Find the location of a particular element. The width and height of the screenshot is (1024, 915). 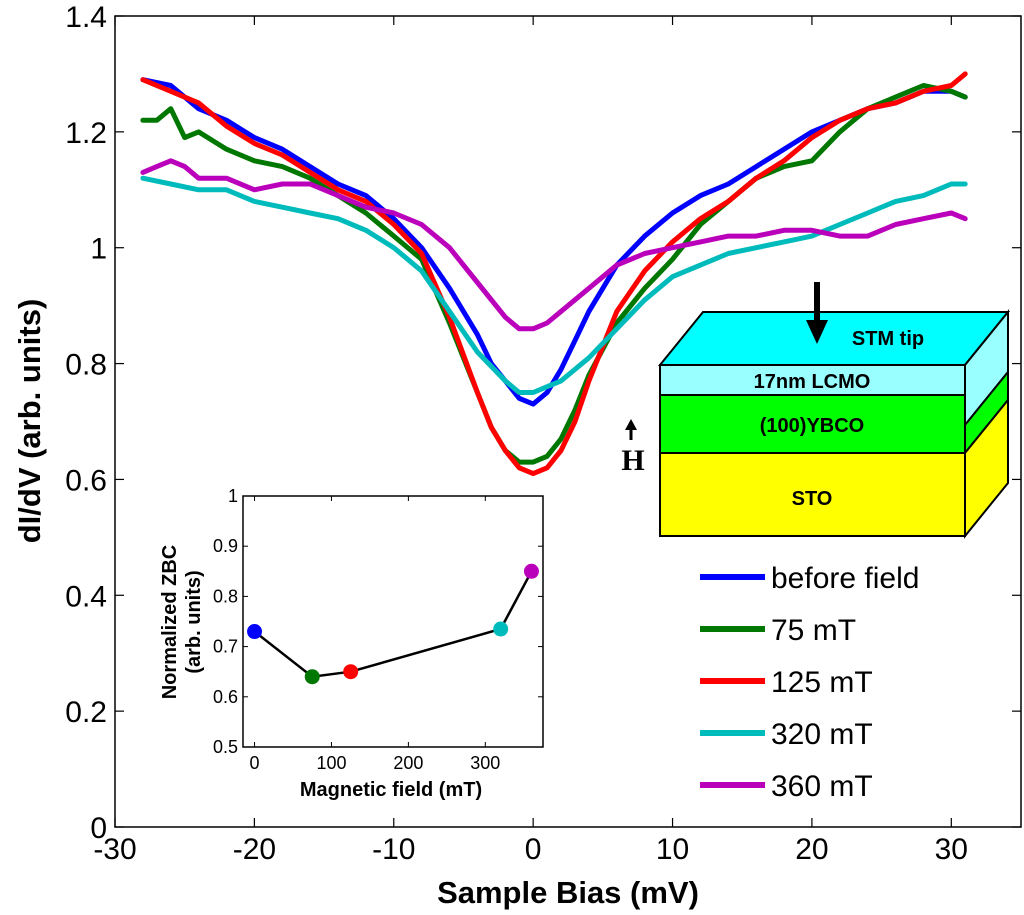

x-tick-label: -10 is located at coordinates (393, 849).